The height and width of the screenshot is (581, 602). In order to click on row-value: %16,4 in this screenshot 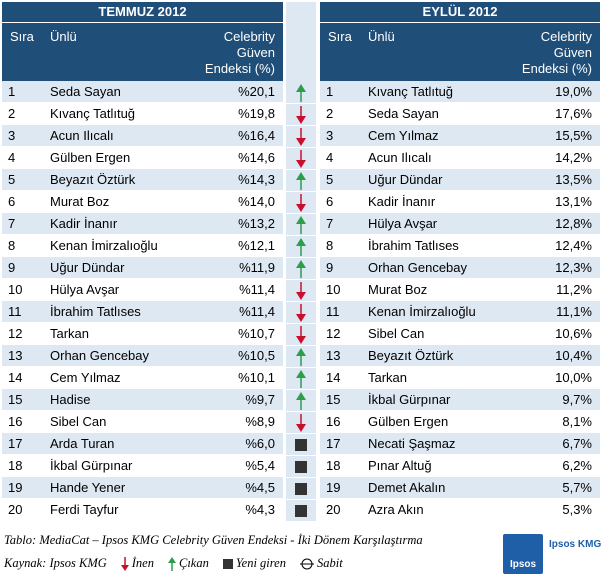, I will do `click(256, 135)`.